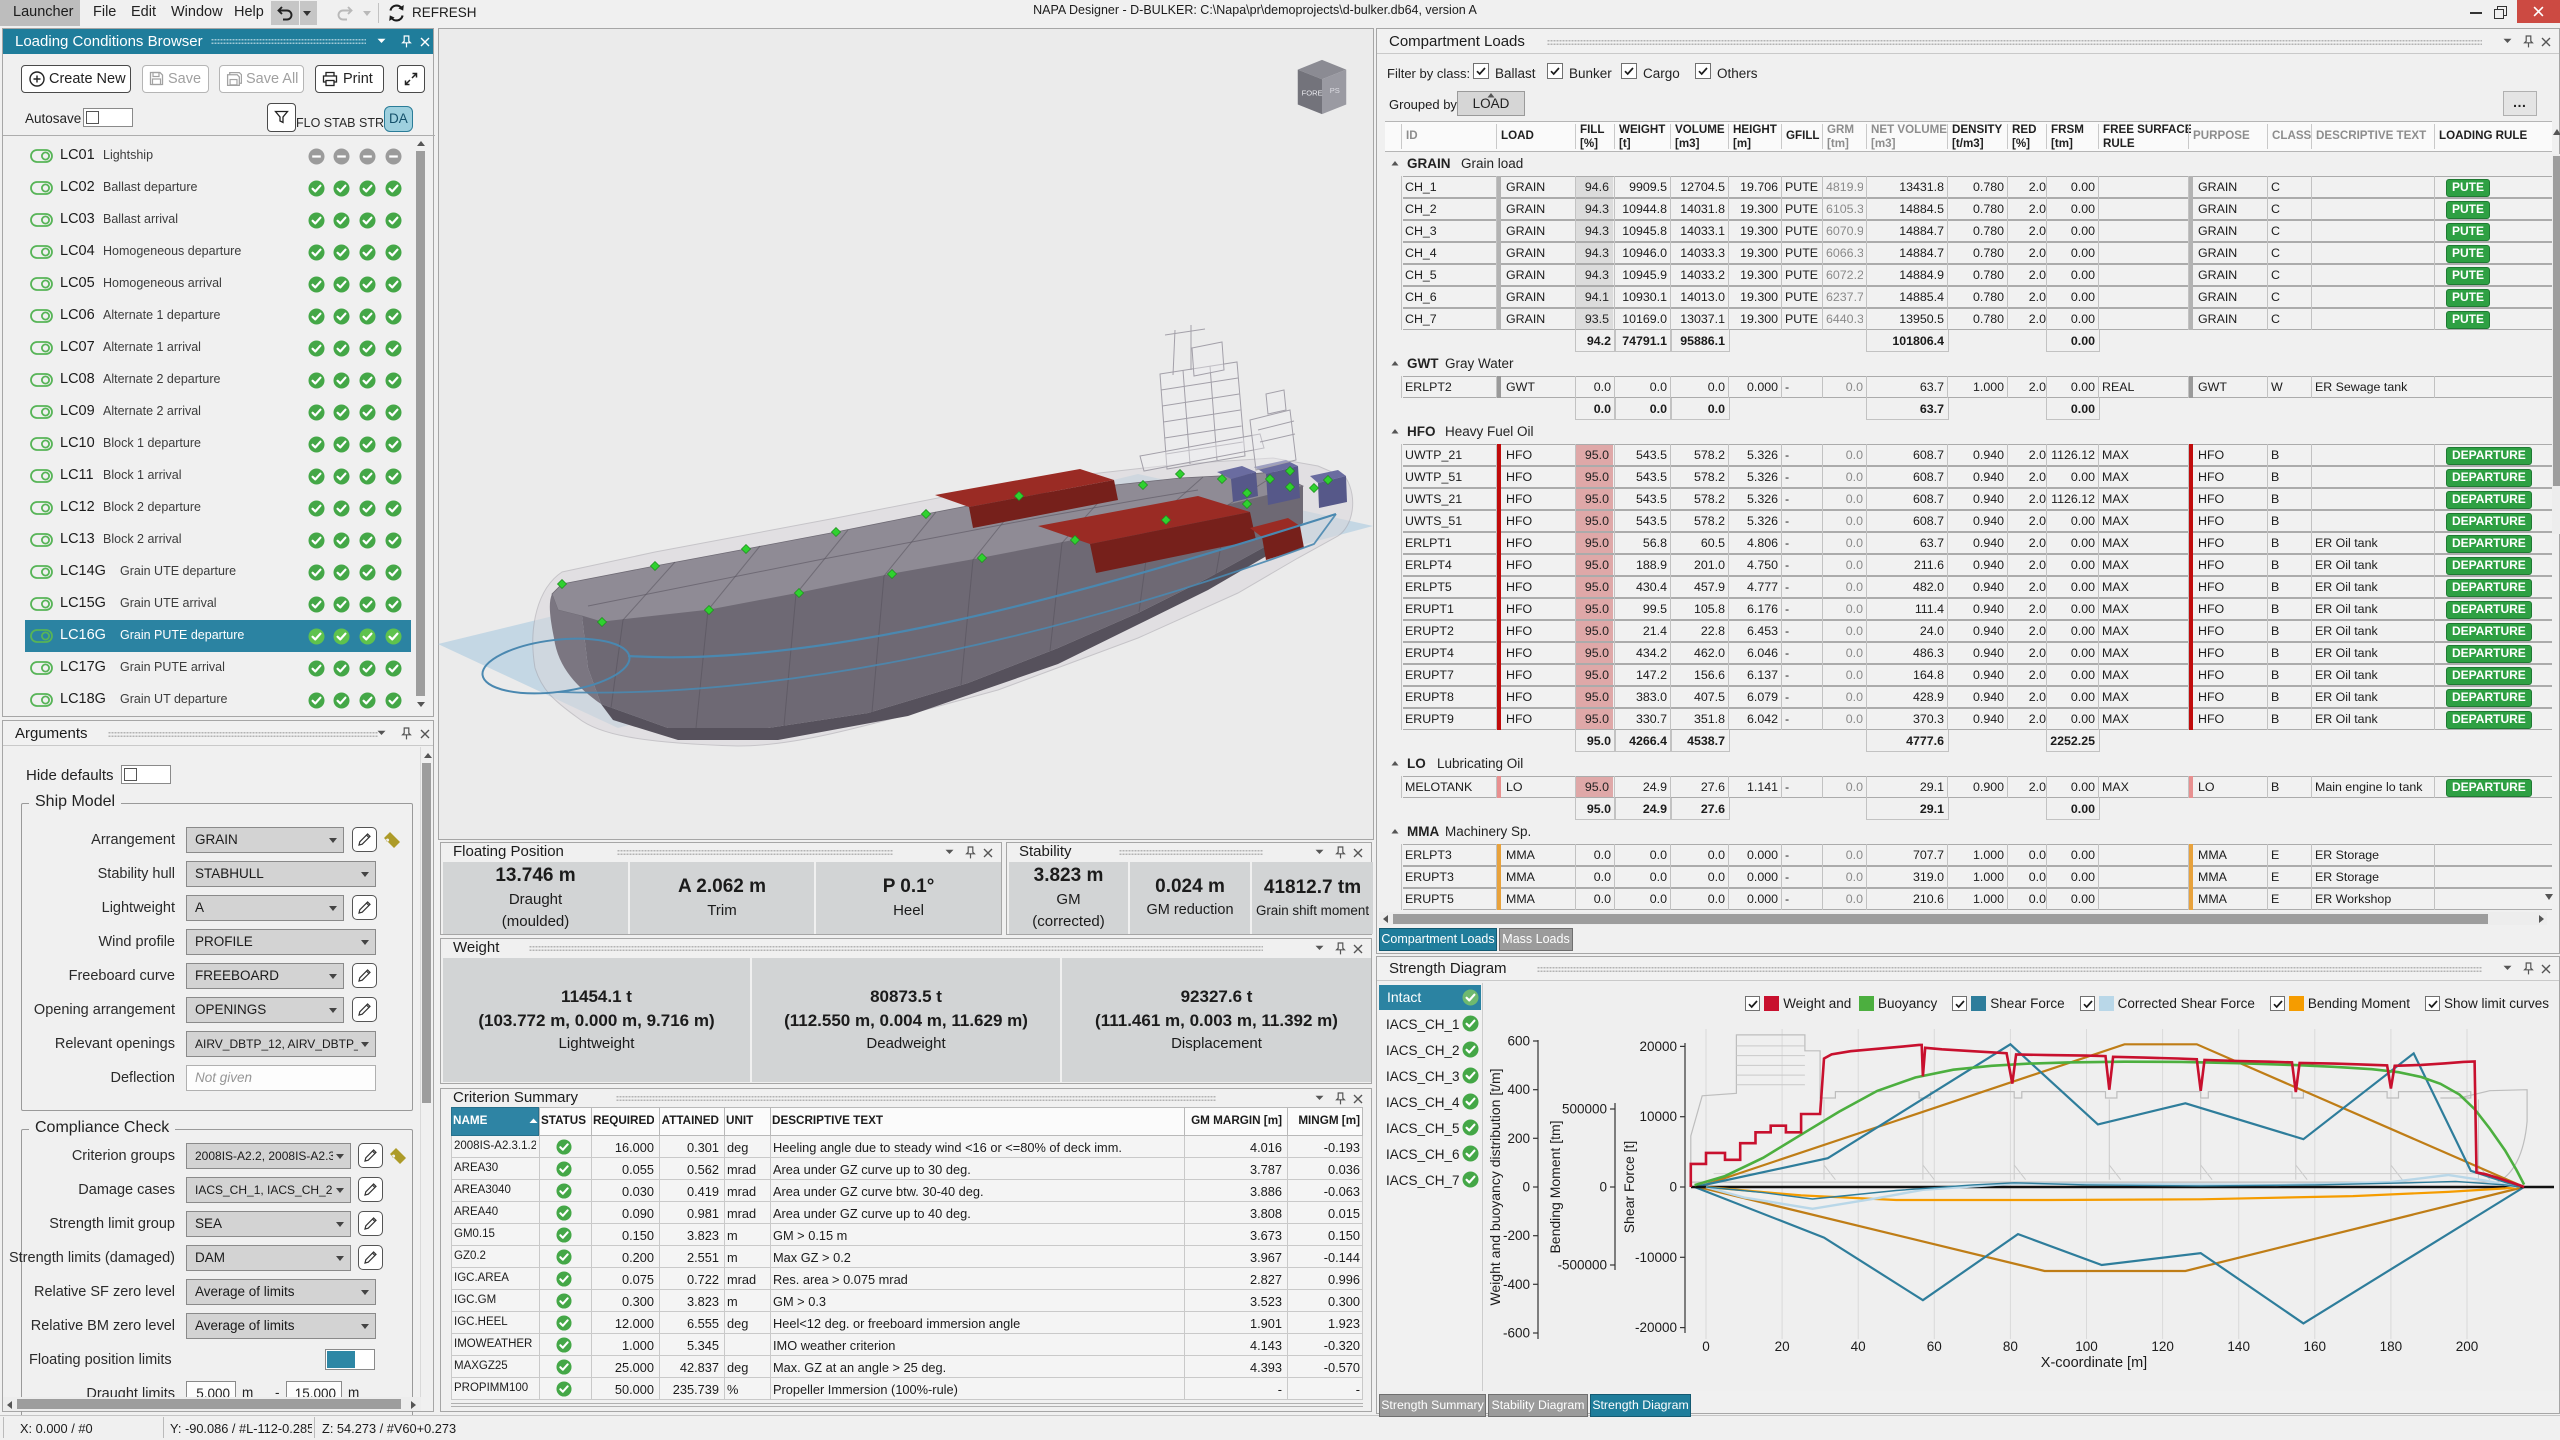  What do you see at coordinates (1582, 1265) in the screenshot?
I see `svg-text: -500000` at bounding box center [1582, 1265].